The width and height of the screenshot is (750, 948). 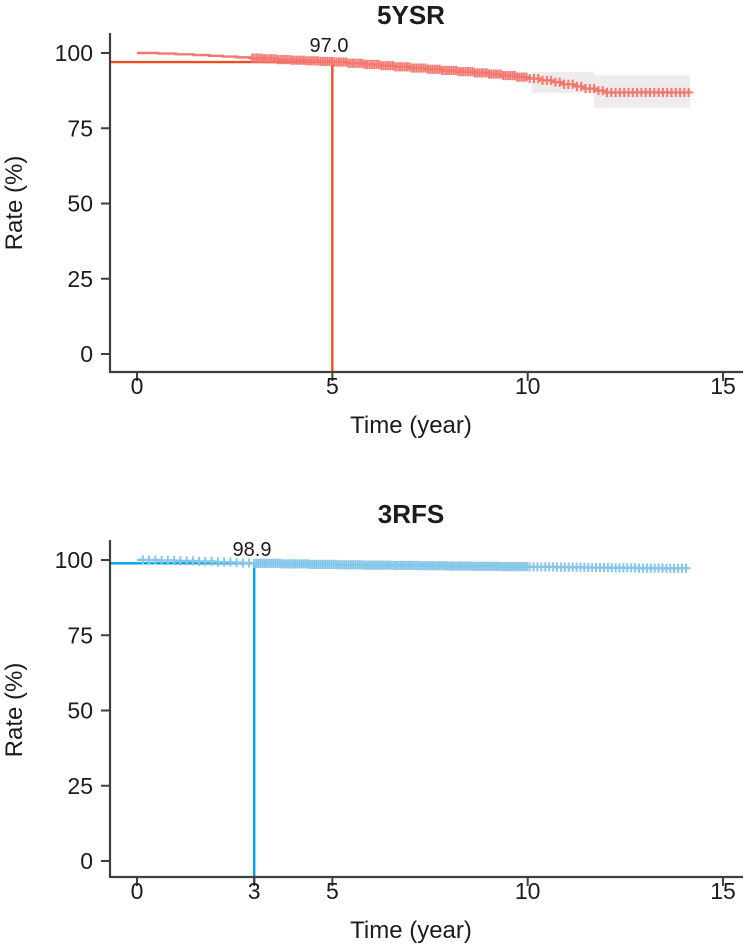 I want to click on y-axis-label-3rfs: Rate (%), so click(x=14, y=710).